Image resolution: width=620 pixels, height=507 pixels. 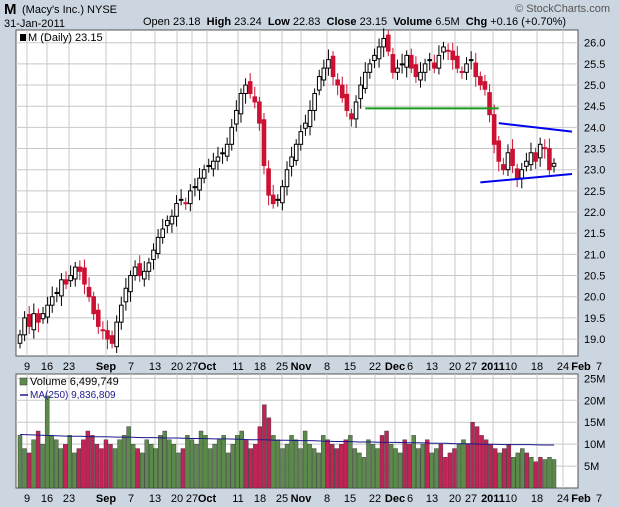 What do you see at coordinates (47, 367) in the screenshot?
I see `price-x-tick-label: 16` at bounding box center [47, 367].